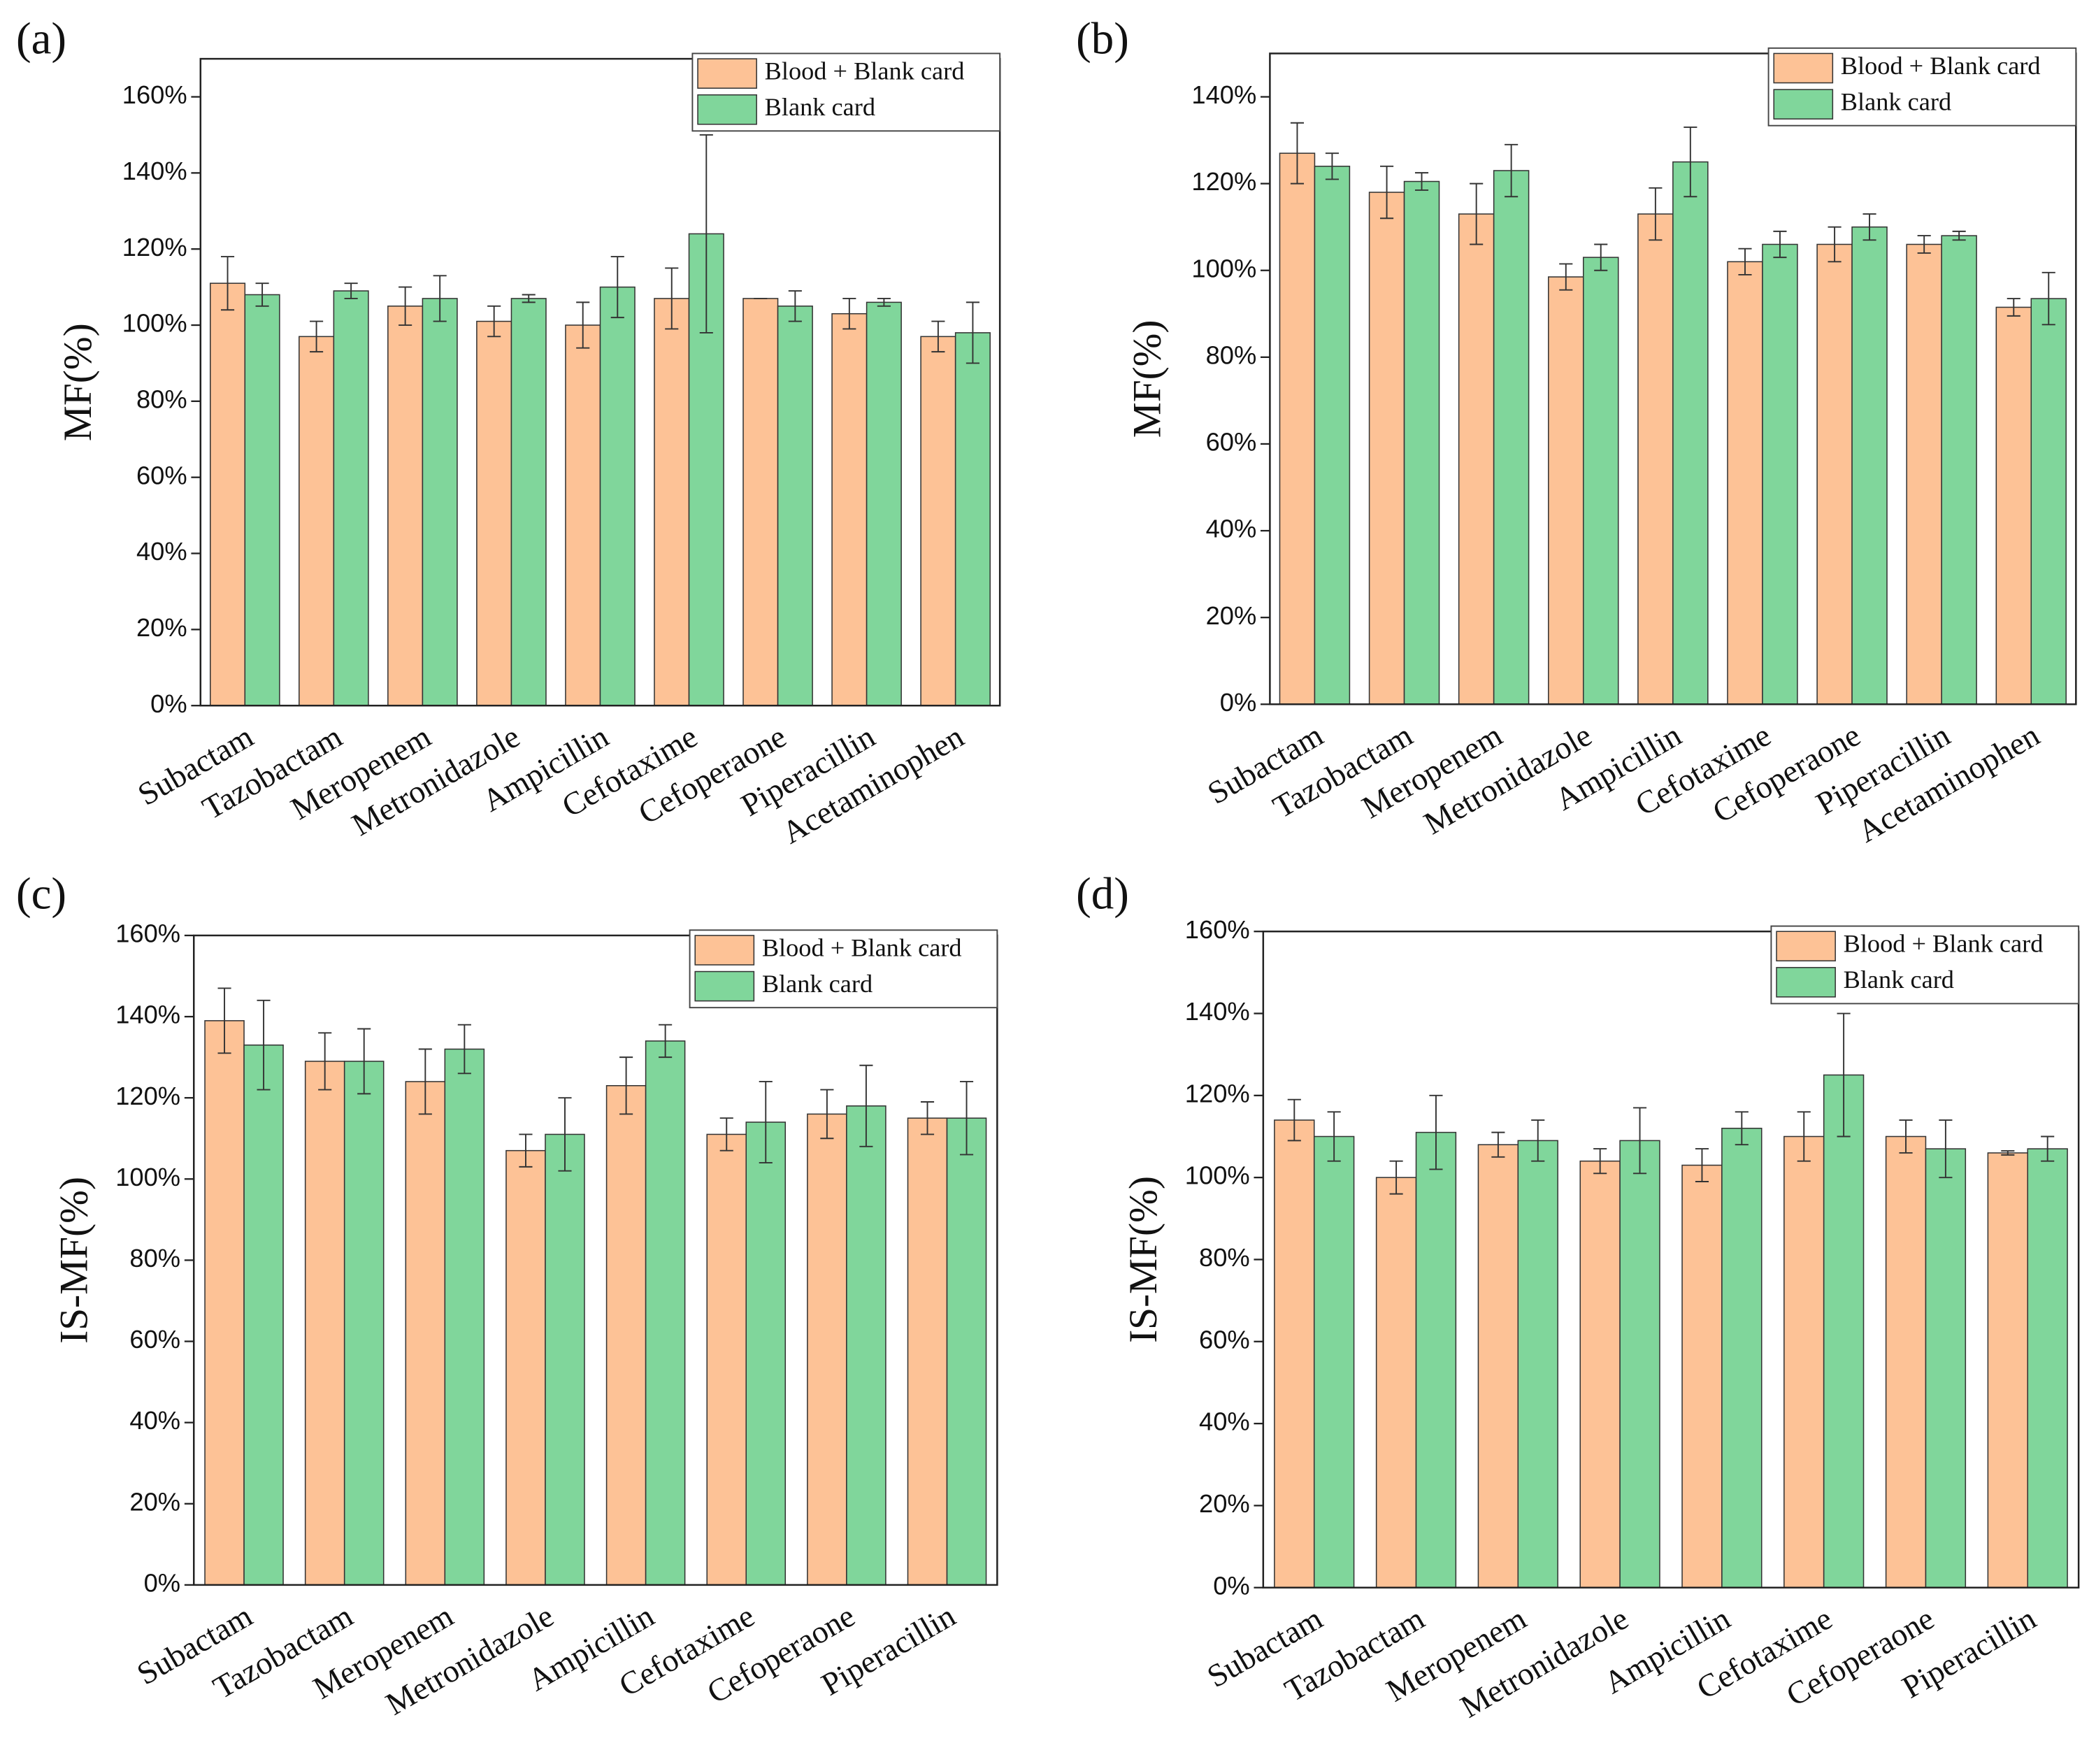 The image size is (2096, 1764). Describe the element at coordinates (41, 894) in the screenshot. I see `panel-label: (c)` at that location.